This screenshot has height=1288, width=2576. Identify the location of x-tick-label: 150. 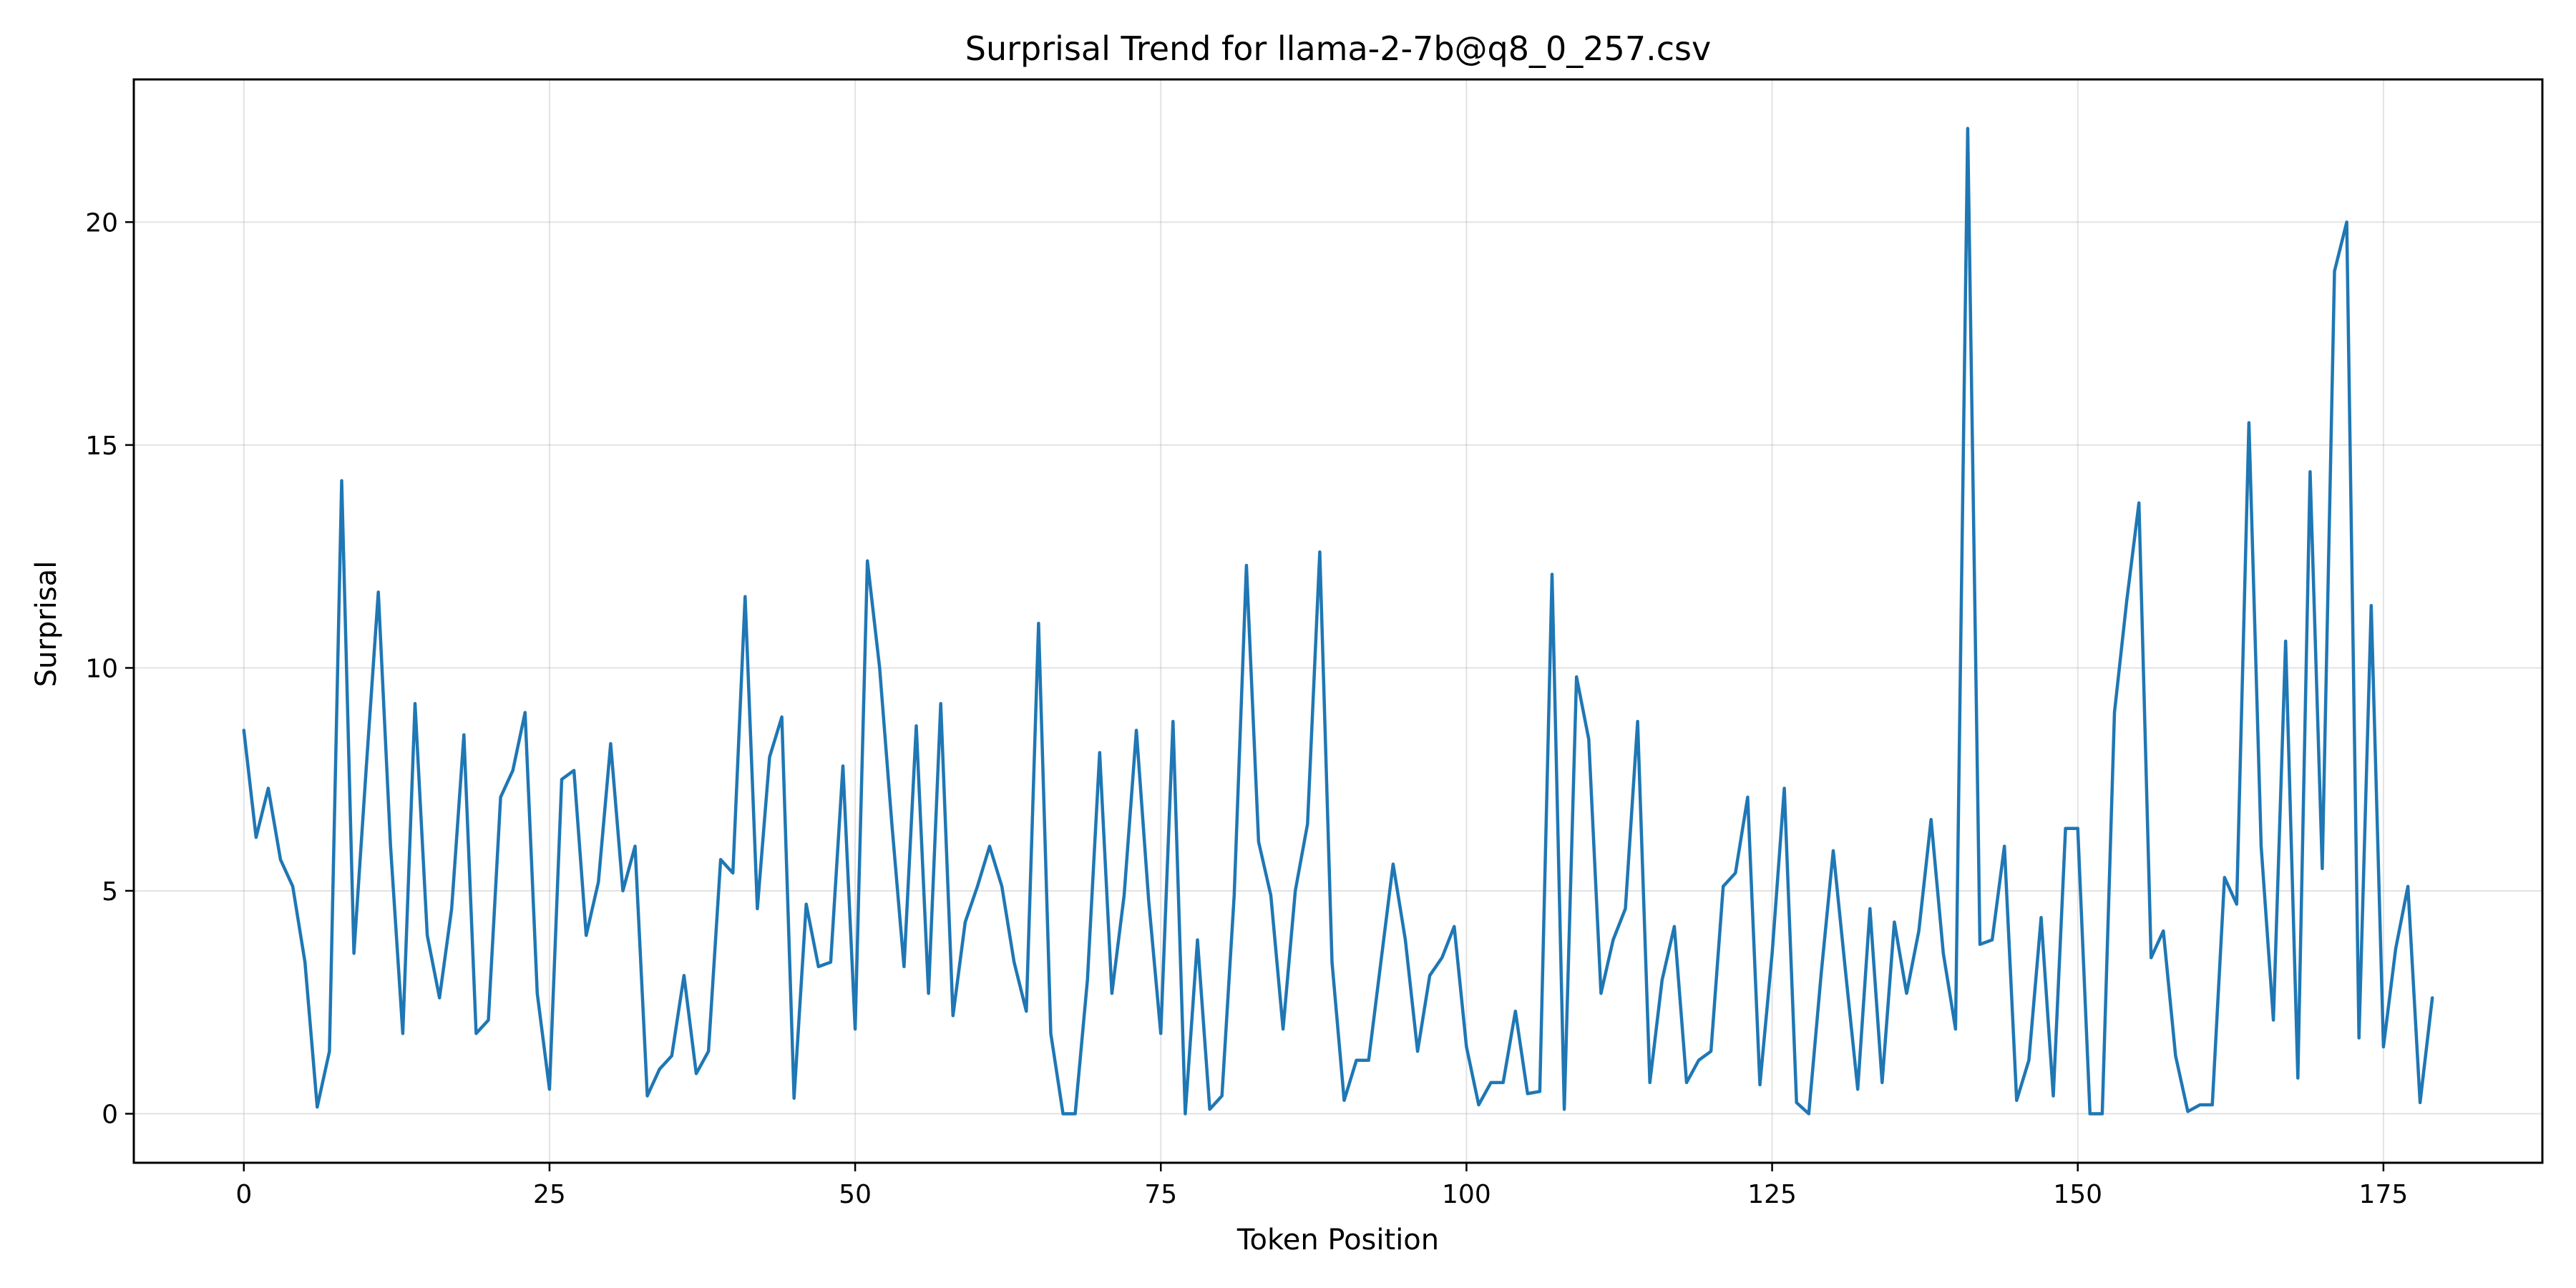
(2077, 1194).